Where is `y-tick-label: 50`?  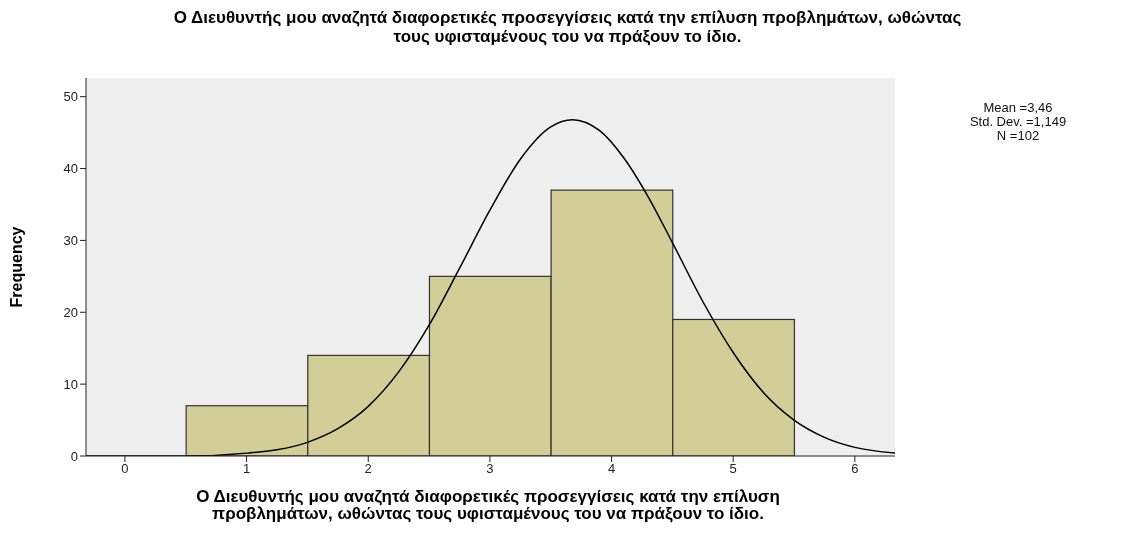 y-tick-label: 50 is located at coordinates (70, 97).